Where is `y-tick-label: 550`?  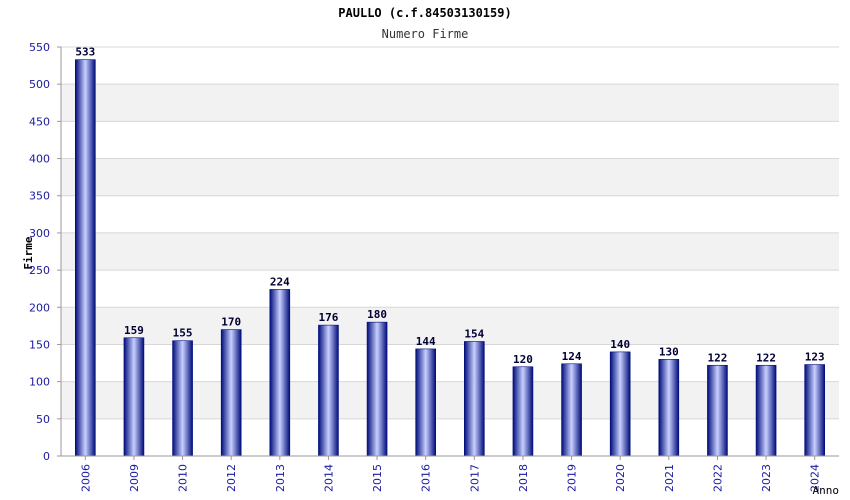 y-tick-label: 550 is located at coordinates (39, 47).